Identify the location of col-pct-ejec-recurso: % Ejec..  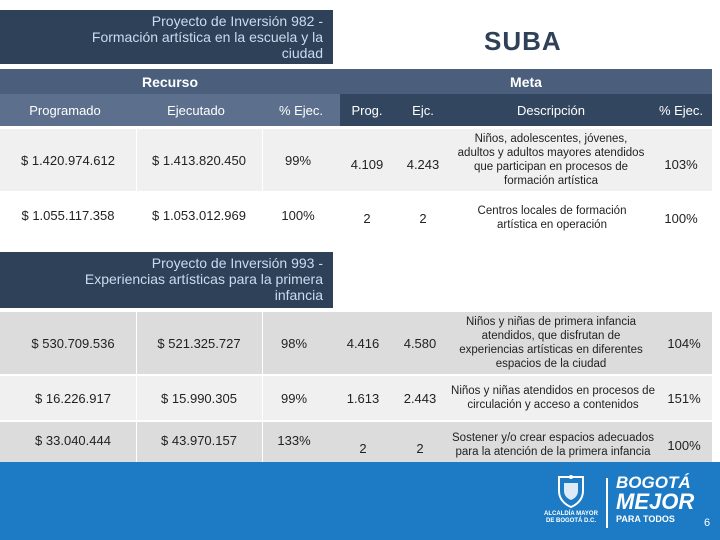
(301, 110).